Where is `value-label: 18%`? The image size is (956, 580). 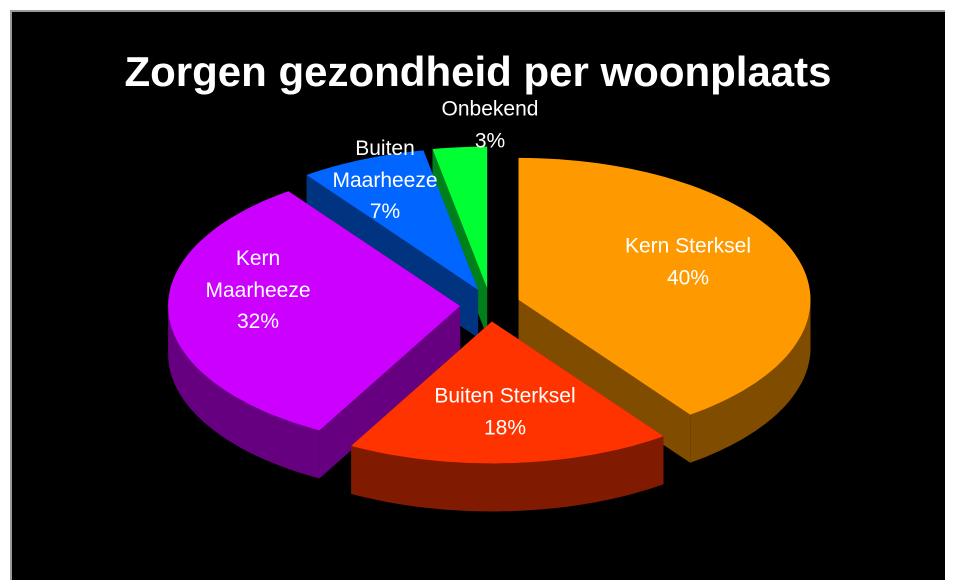 value-label: 18% is located at coordinates (505, 427).